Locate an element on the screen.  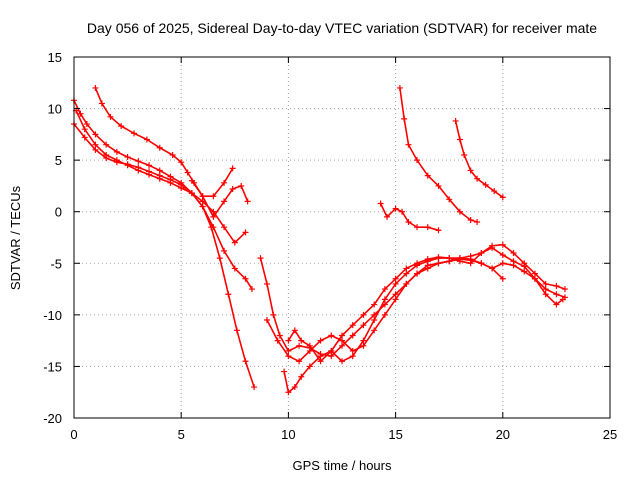
x-tick-label: 20 is located at coordinates (503, 434).